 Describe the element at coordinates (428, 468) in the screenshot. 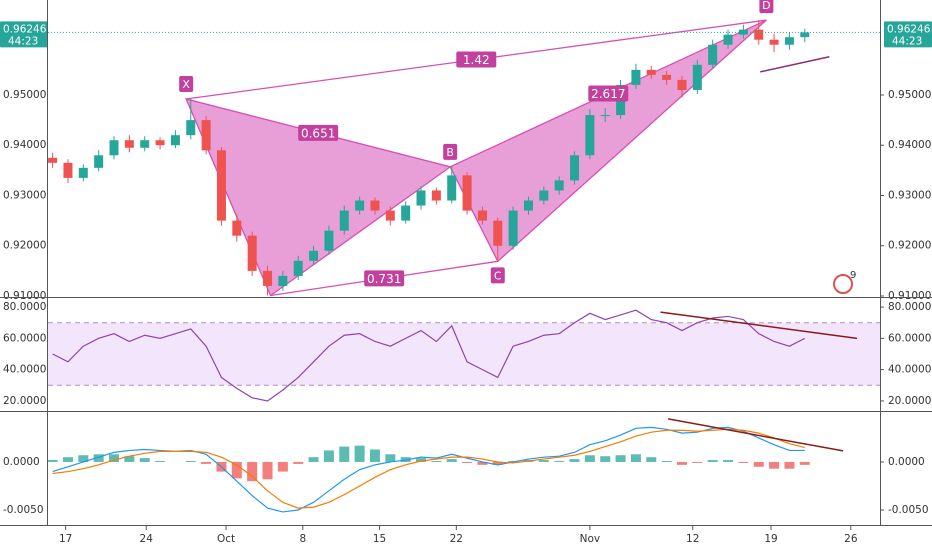

I see `macd-line` at that location.